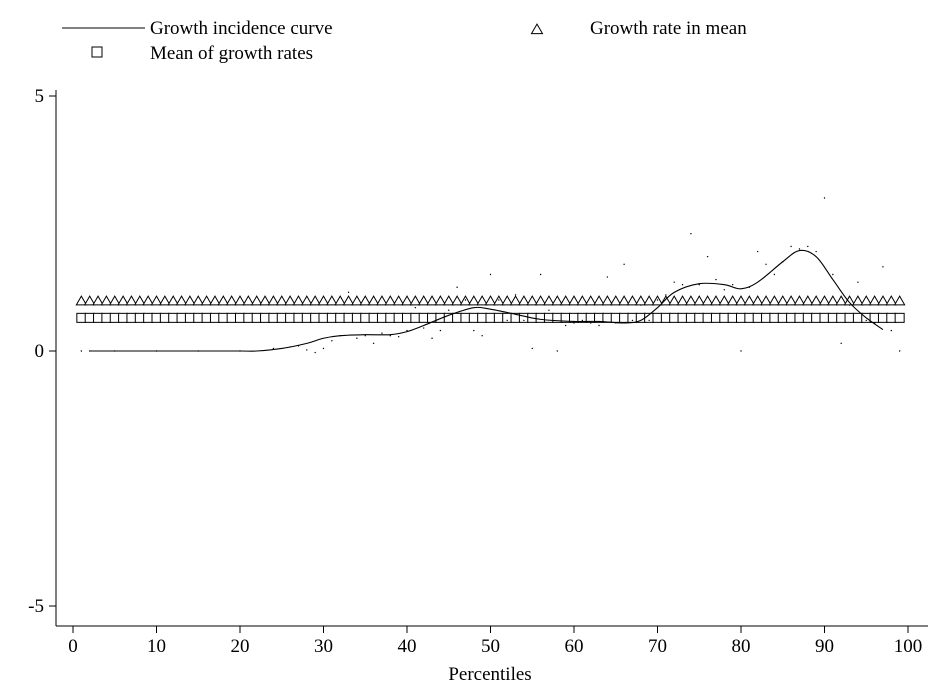 This screenshot has width=931, height=684. Describe the element at coordinates (824, 646) in the screenshot. I see `x-tick-label: 90` at that location.